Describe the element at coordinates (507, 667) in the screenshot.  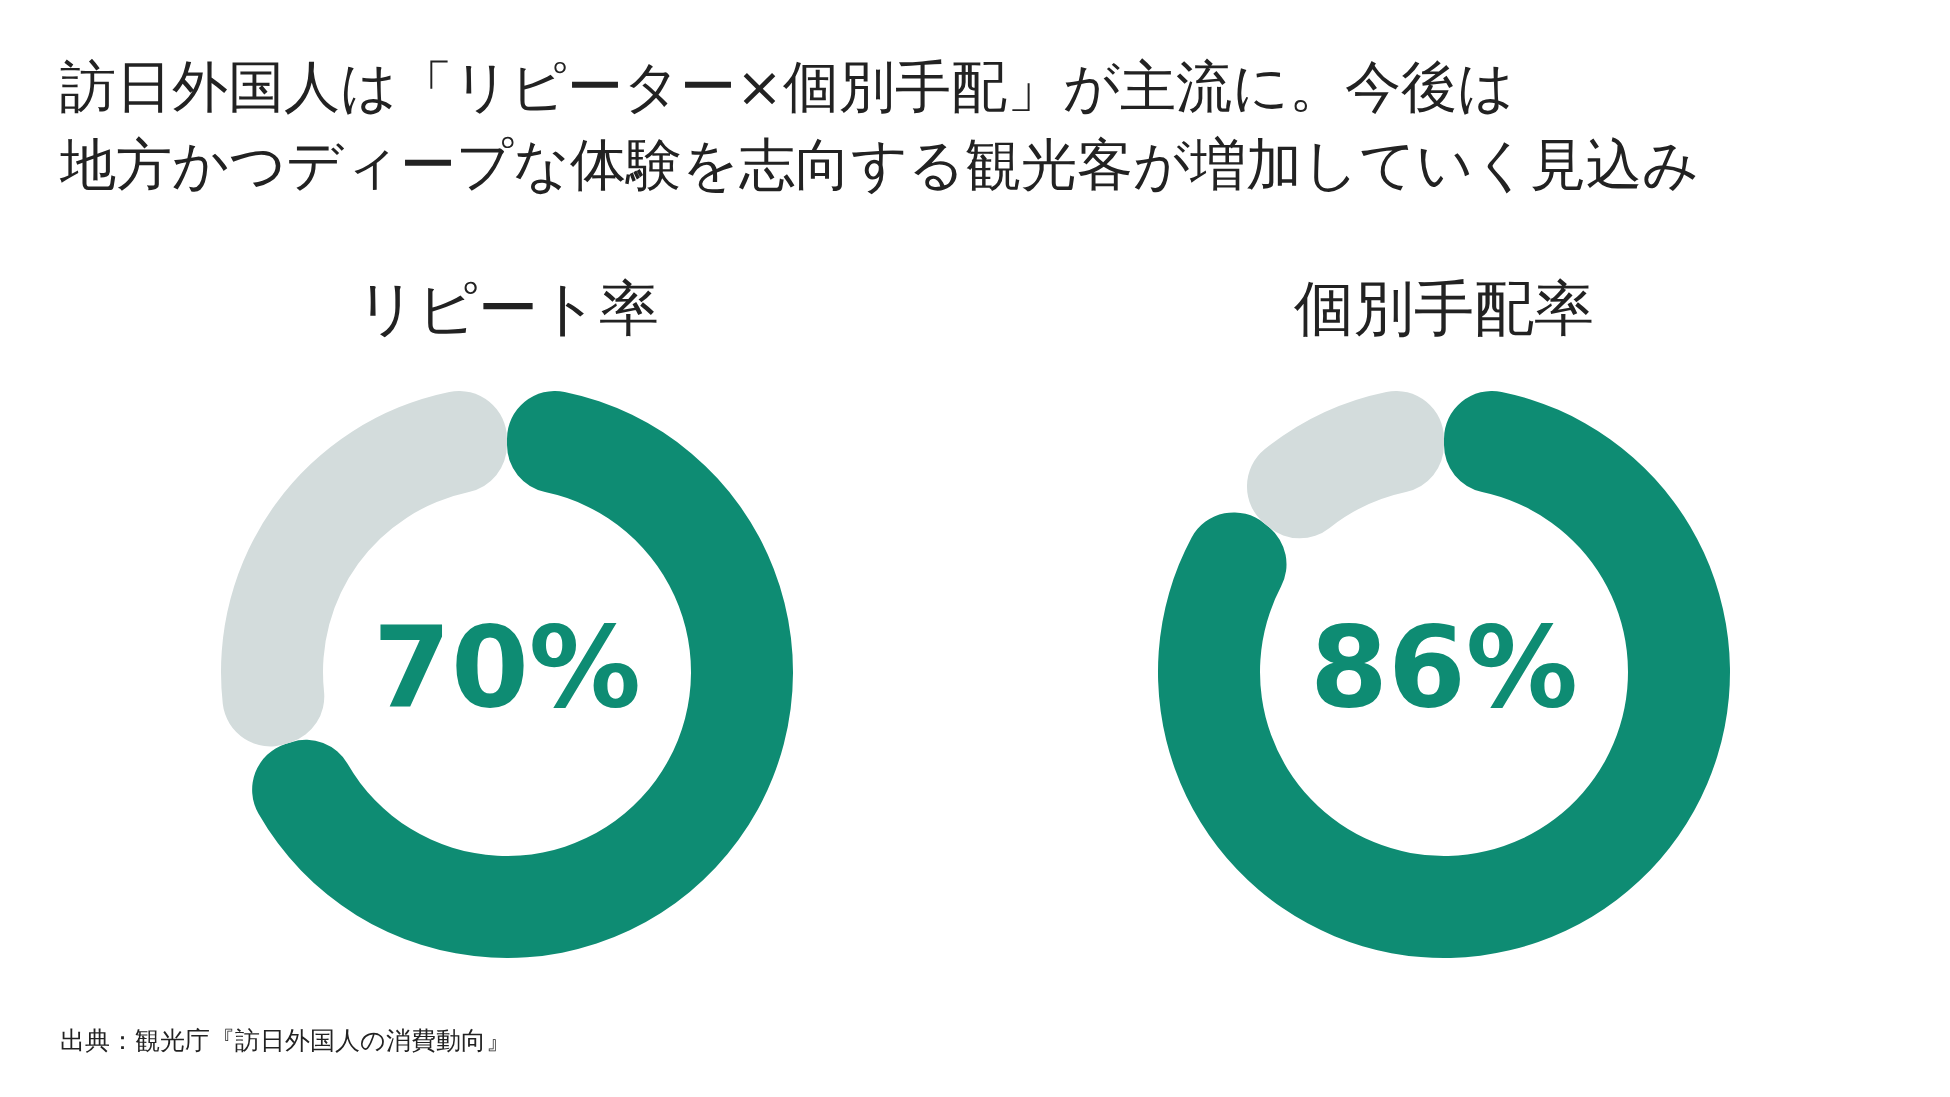
I see `data-label: 70%` at that location.